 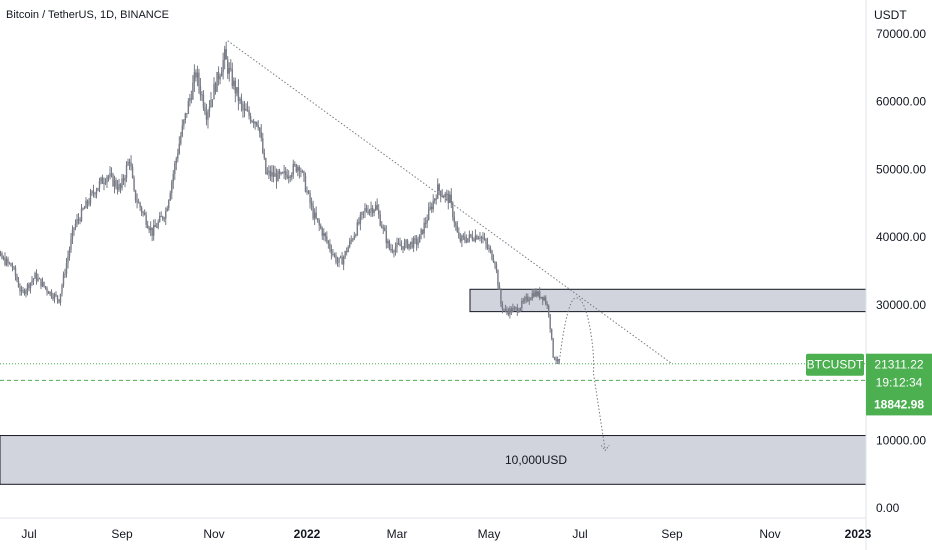 I want to click on x-tick-label: Sep, so click(x=672, y=534).